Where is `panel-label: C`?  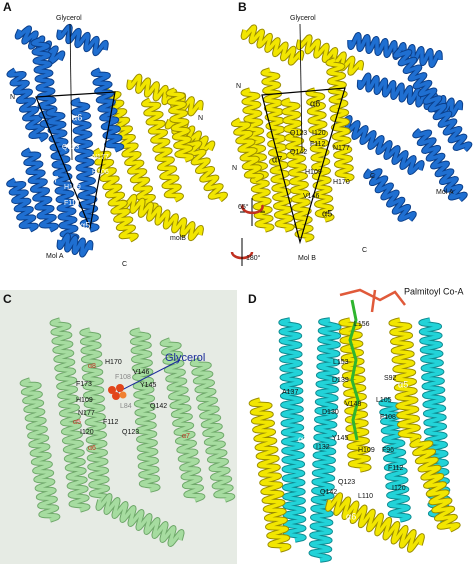 panel-label: C is located at coordinates (7, 299).